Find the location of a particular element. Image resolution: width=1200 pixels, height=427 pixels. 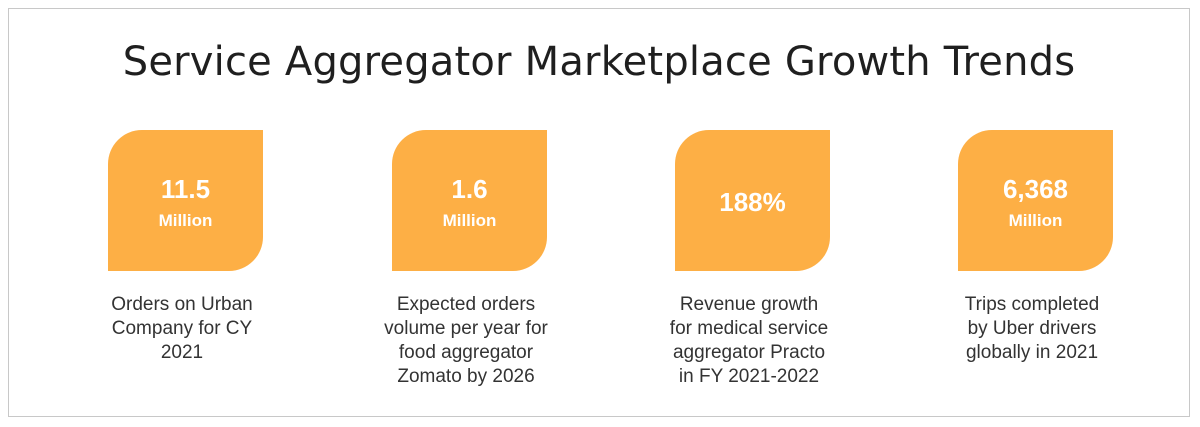

stat-badge: 11.5 Million is located at coordinates (185, 200).